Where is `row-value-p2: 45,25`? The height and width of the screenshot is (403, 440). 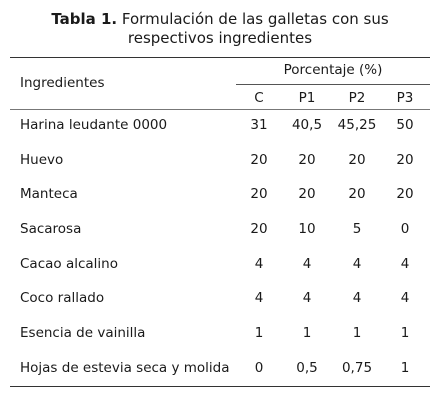 row-value-p2: 45,25 is located at coordinates (357, 125).